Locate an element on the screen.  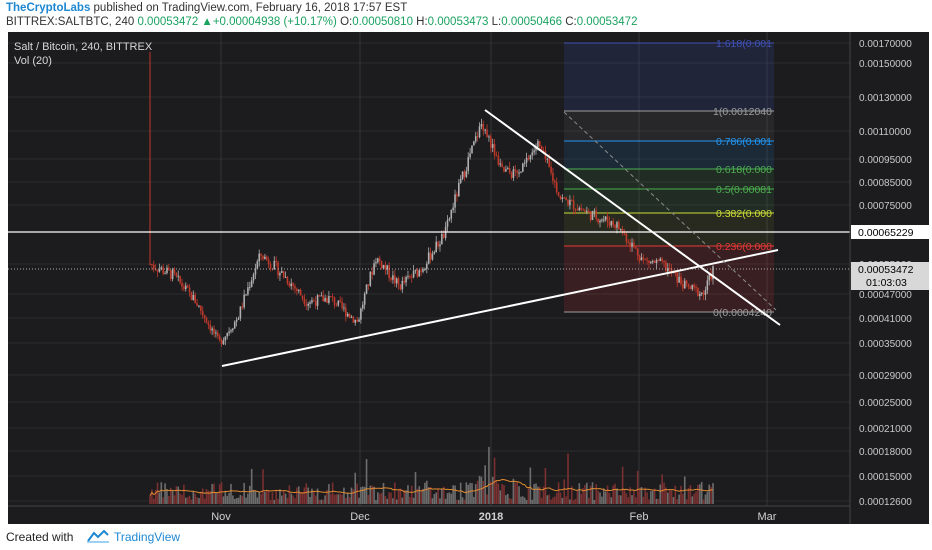
tradingview-link: TradingView is located at coordinates (147, 537).